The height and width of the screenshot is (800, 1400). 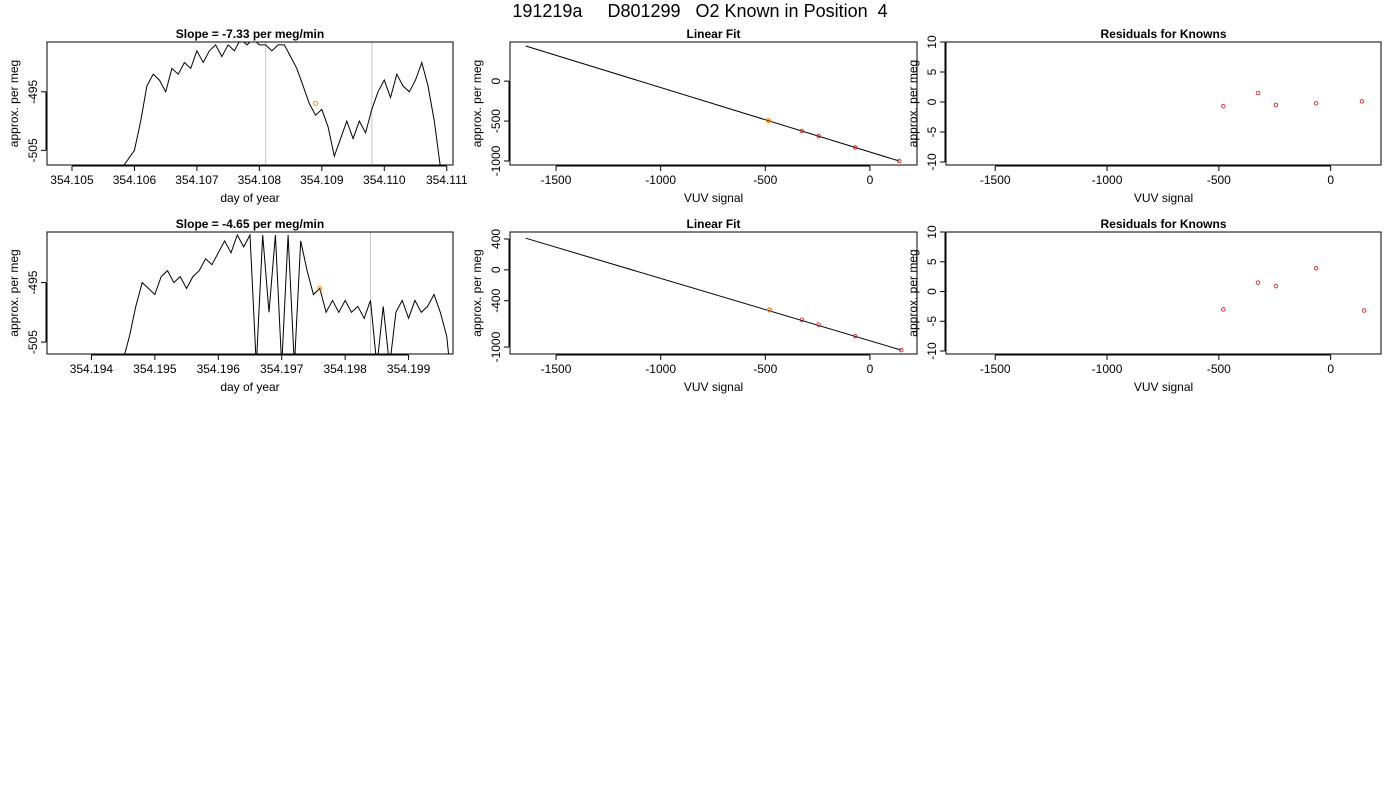 What do you see at coordinates (496, 239) in the screenshot?
I see `y-tick-label: 400` at bounding box center [496, 239].